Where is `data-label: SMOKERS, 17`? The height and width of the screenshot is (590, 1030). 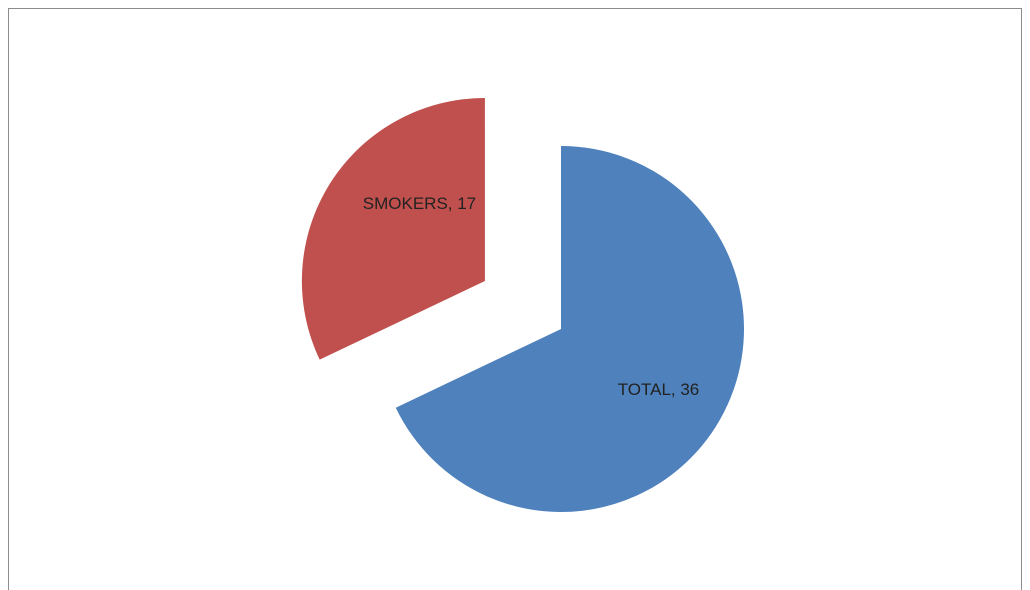 data-label: SMOKERS, 17 is located at coordinates (419, 203).